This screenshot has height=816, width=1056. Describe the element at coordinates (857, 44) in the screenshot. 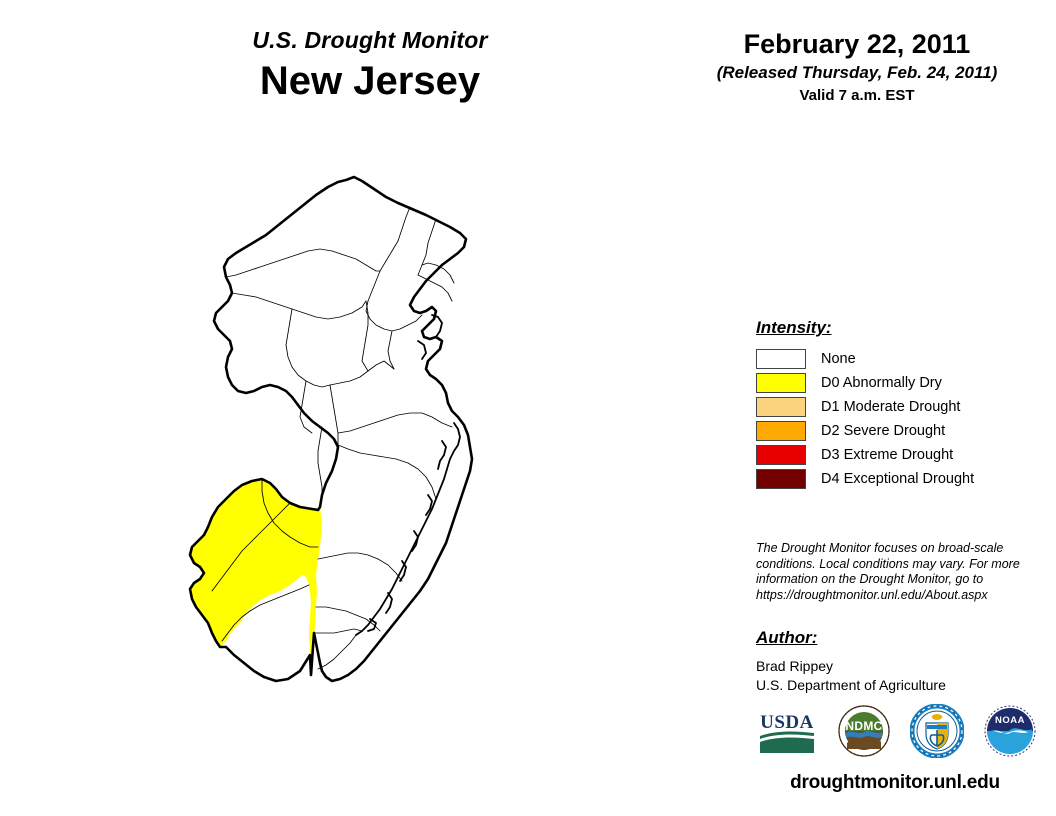

I see `valid-date: February 22, 2011` at that location.